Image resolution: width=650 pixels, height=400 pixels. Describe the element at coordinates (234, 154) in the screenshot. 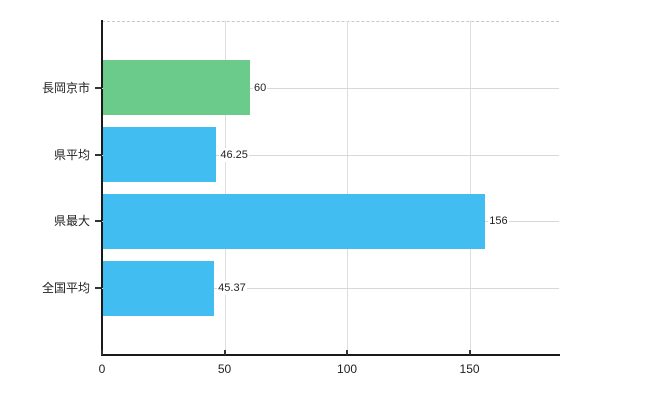

I see `bar-value-label: 46.25` at that location.